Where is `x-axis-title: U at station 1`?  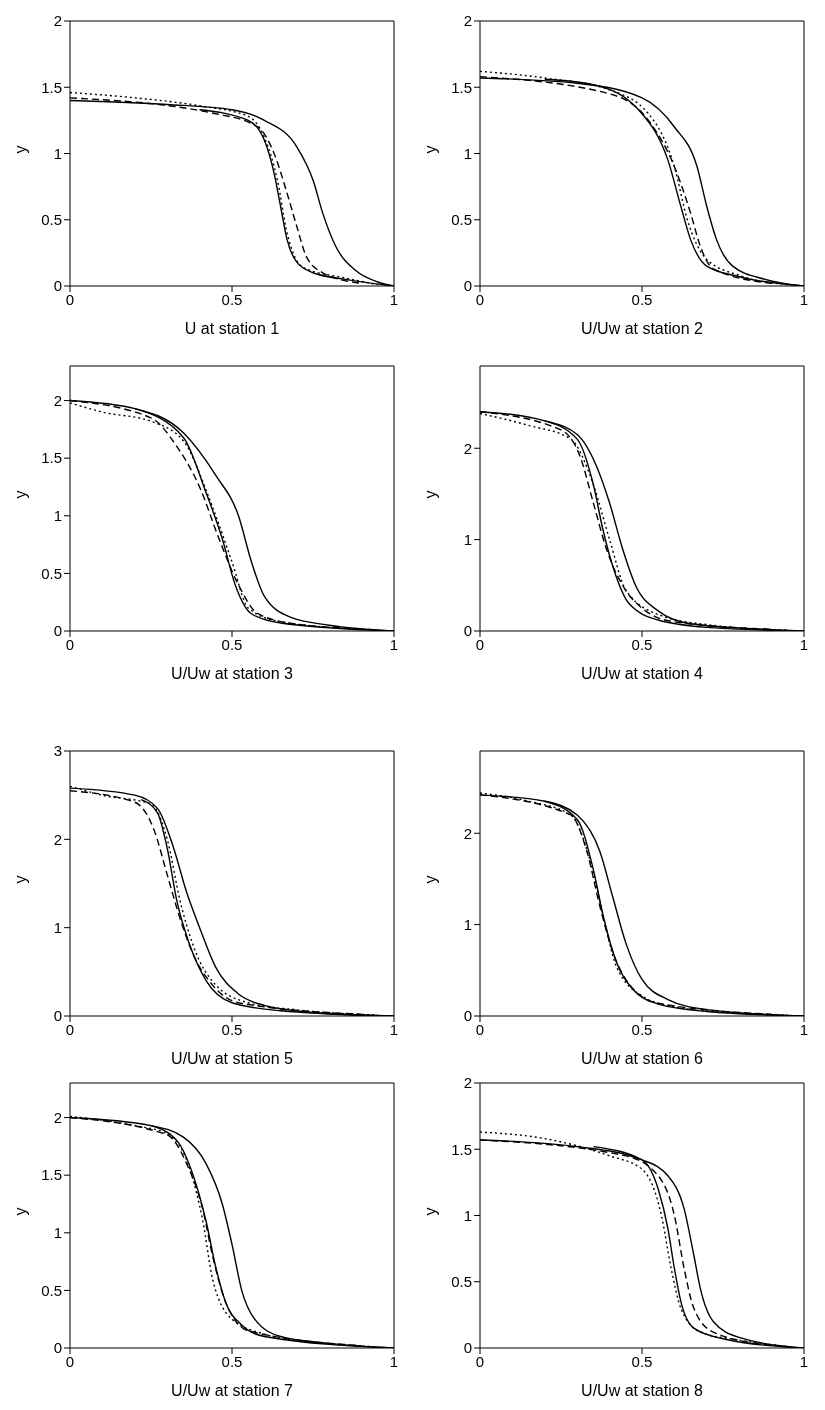
x-axis-title: U at station 1 is located at coordinates (232, 328).